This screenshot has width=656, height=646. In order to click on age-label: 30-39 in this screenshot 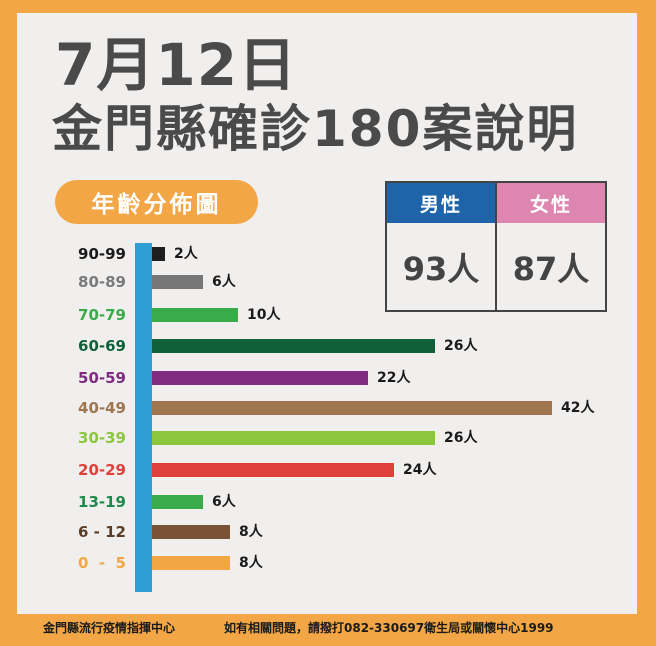, I will do `click(102, 438)`.